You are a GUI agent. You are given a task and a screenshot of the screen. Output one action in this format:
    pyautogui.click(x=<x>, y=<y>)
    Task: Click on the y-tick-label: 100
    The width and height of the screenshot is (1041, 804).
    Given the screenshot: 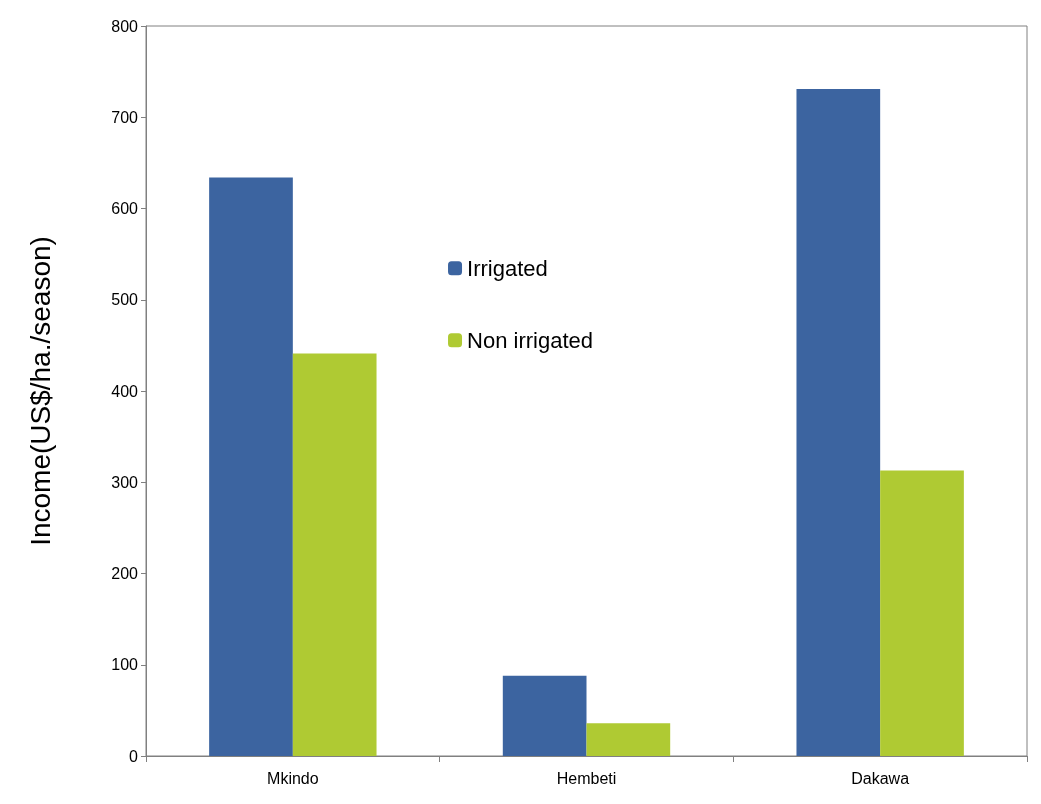 What is the action you would take?
    pyautogui.click(x=125, y=665)
    